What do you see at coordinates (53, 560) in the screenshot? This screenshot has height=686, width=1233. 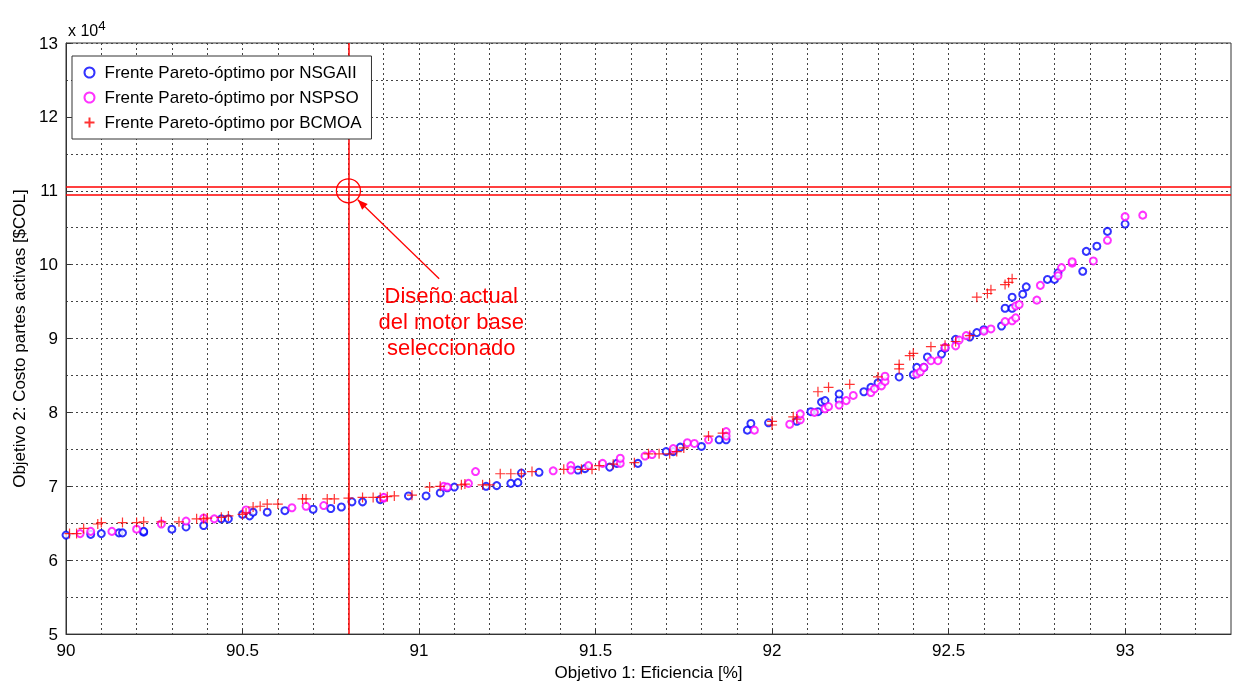 I see `y-tick-label: 6` at bounding box center [53, 560].